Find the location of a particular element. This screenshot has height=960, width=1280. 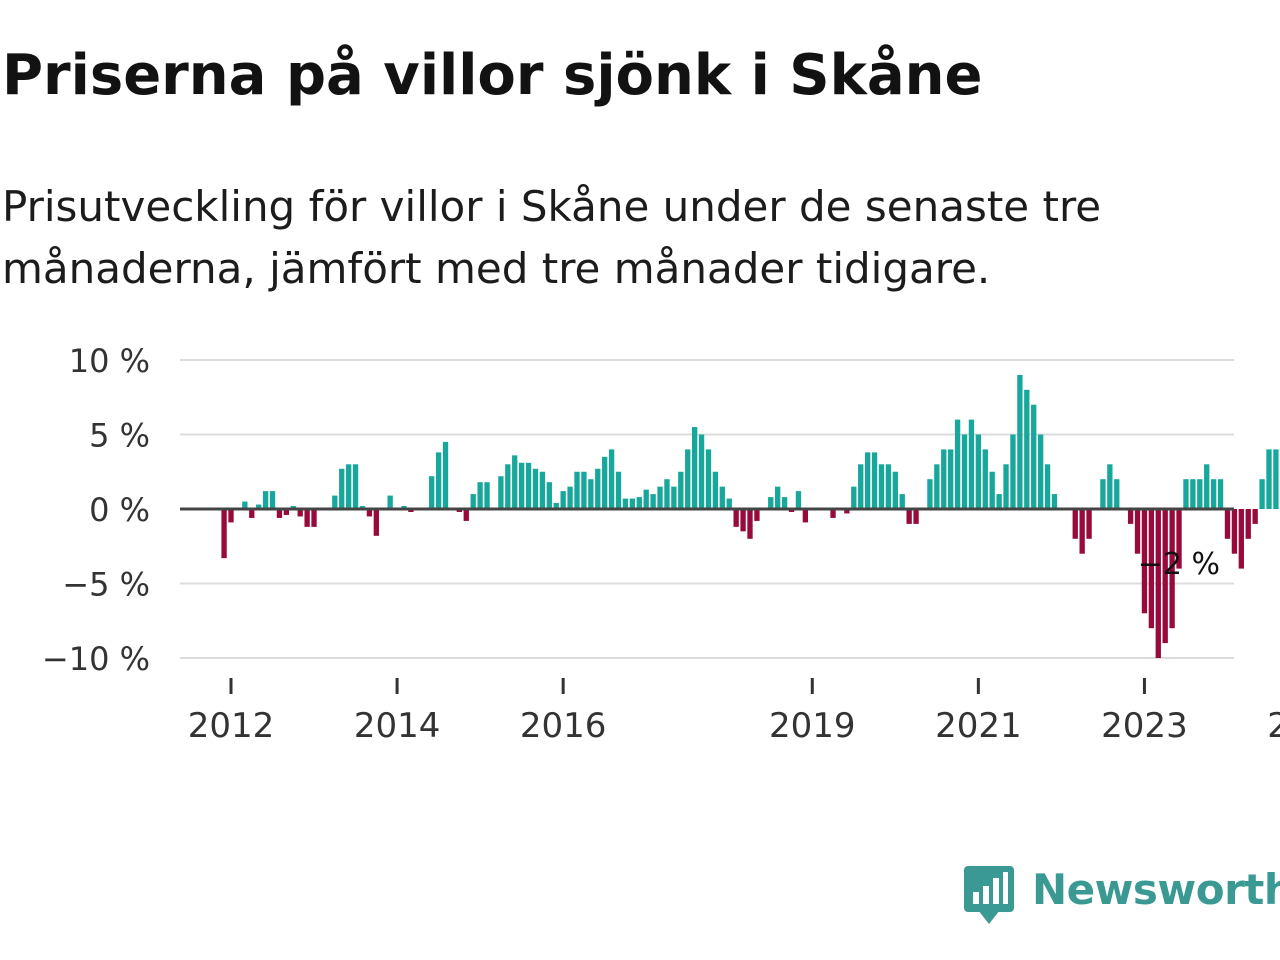

annotations: −2 % is located at coordinates (1179, 564).